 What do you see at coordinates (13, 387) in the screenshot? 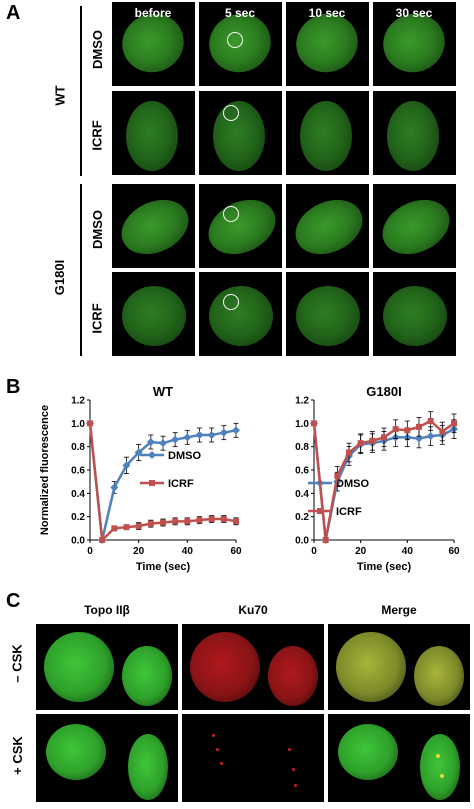
I see `panel-b-label: B` at bounding box center [13, 387].